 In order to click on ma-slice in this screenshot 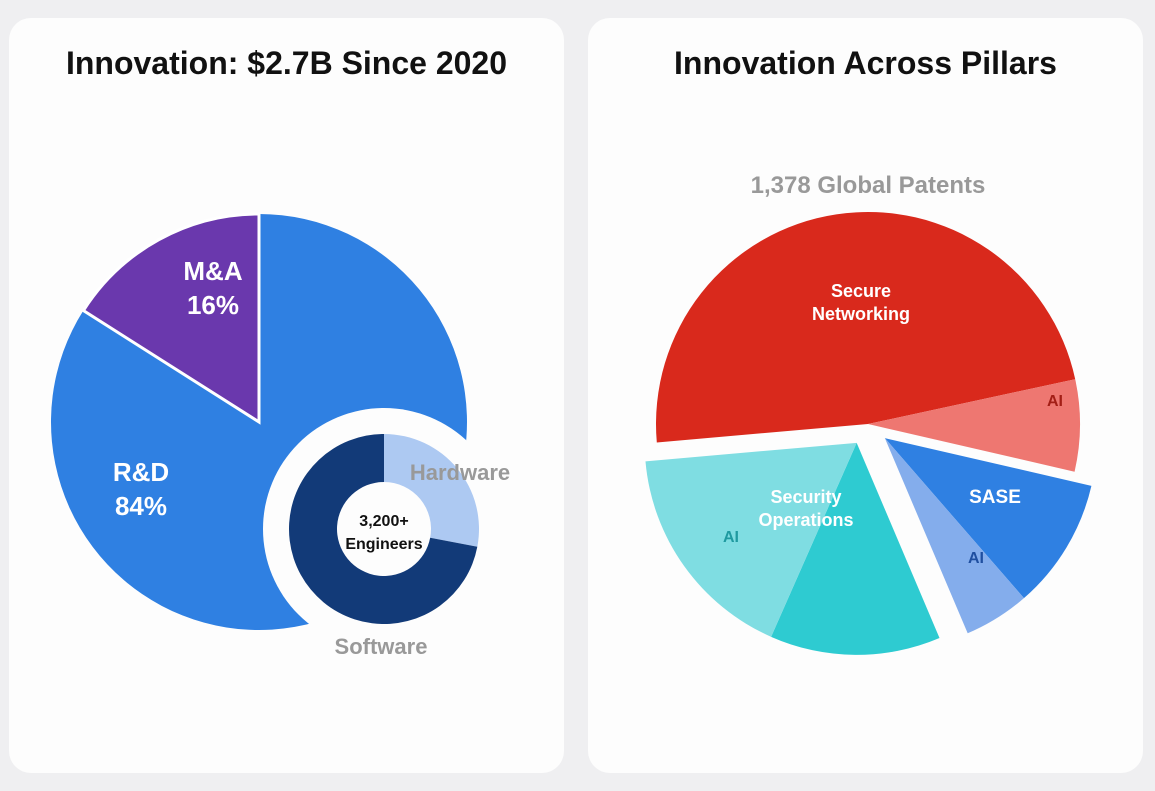, I will do `click(171, 318)`.